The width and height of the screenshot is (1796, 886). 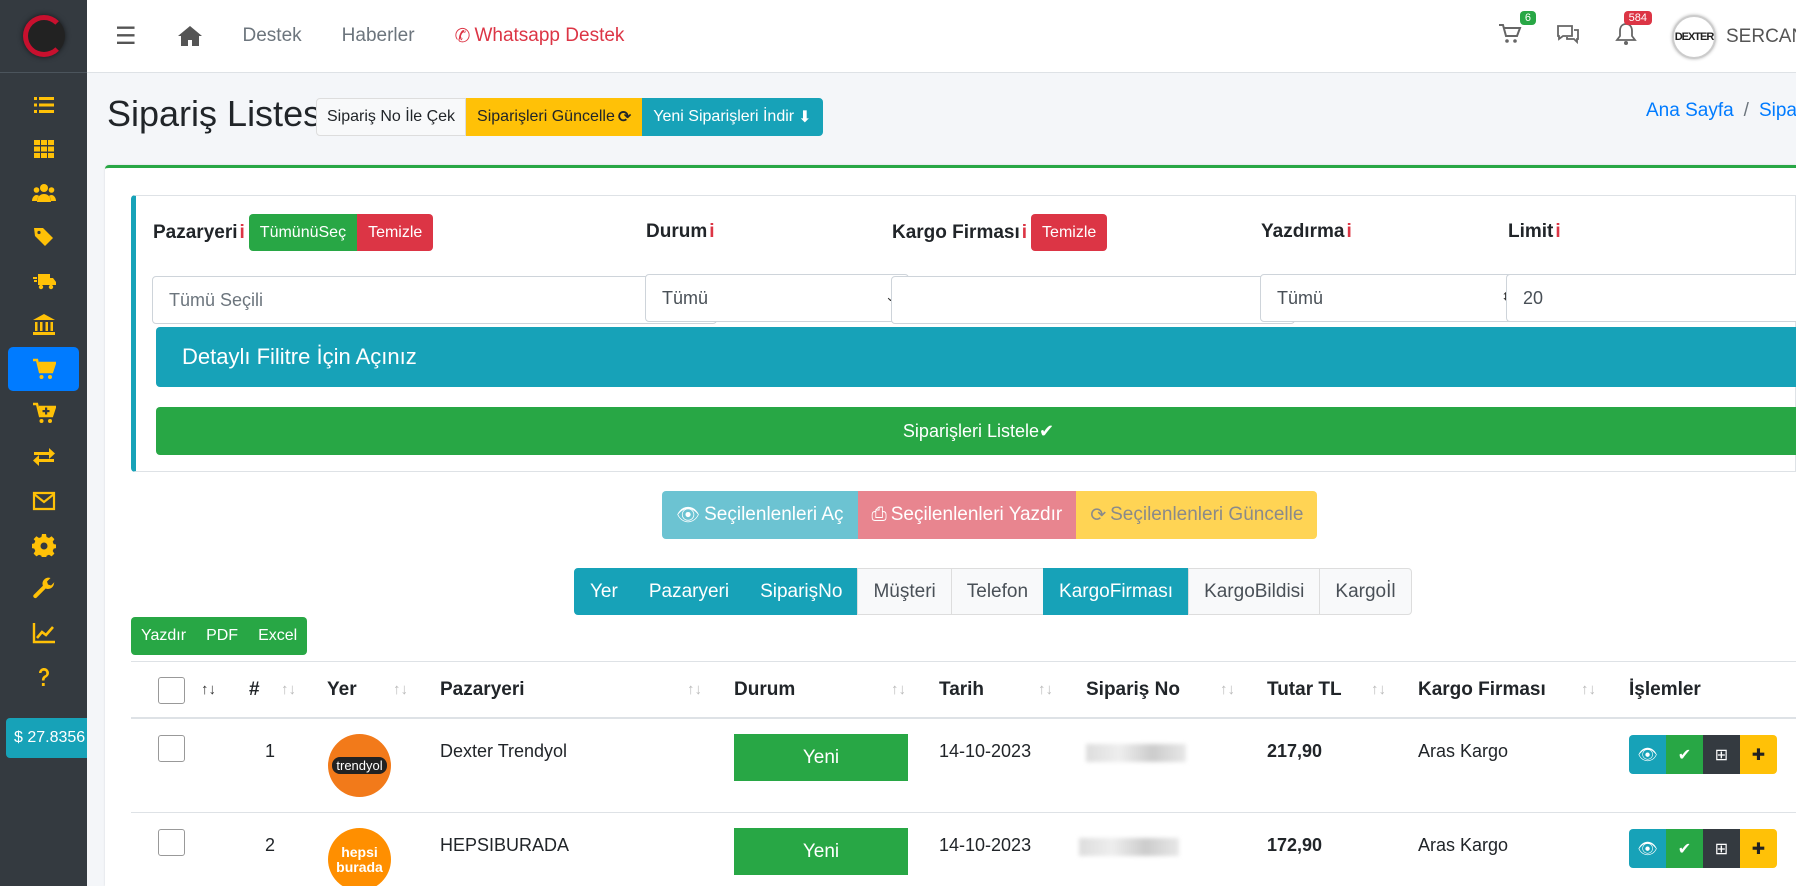 I want to click on sidebar-item-list, so click(x=43, y=105).